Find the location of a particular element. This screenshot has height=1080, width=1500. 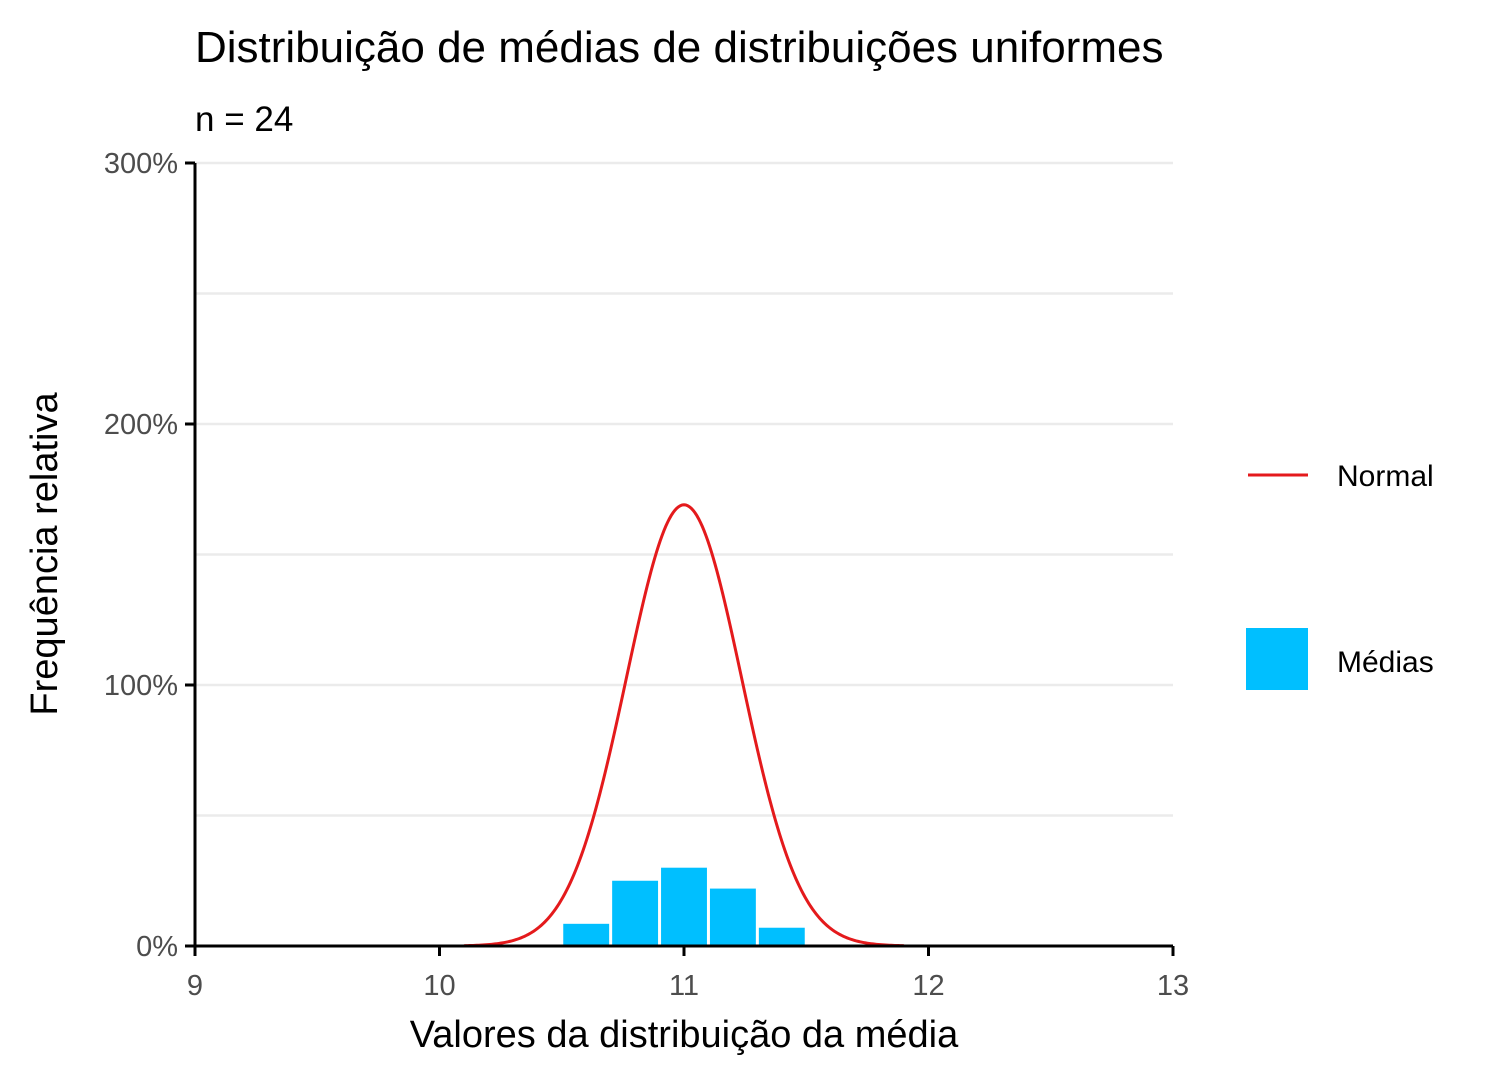

chart-subtitle: n = 24 is located at coordinates (244, 119).